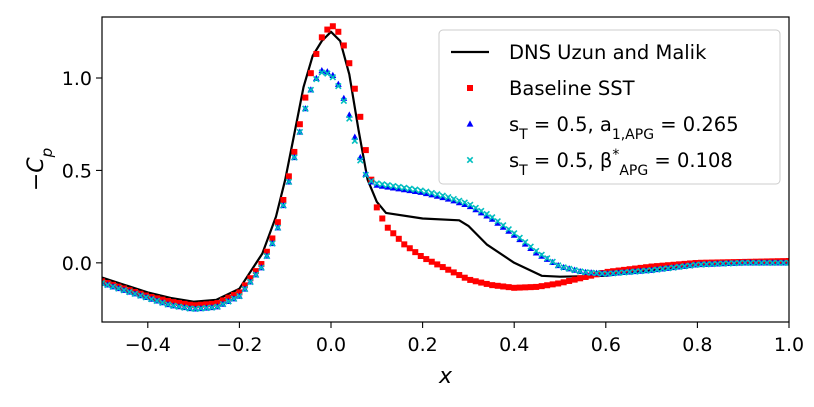  Describe the element at coordinates (40, 169) in the screenshot. I see `y-axis-title: −Cp` at that location.